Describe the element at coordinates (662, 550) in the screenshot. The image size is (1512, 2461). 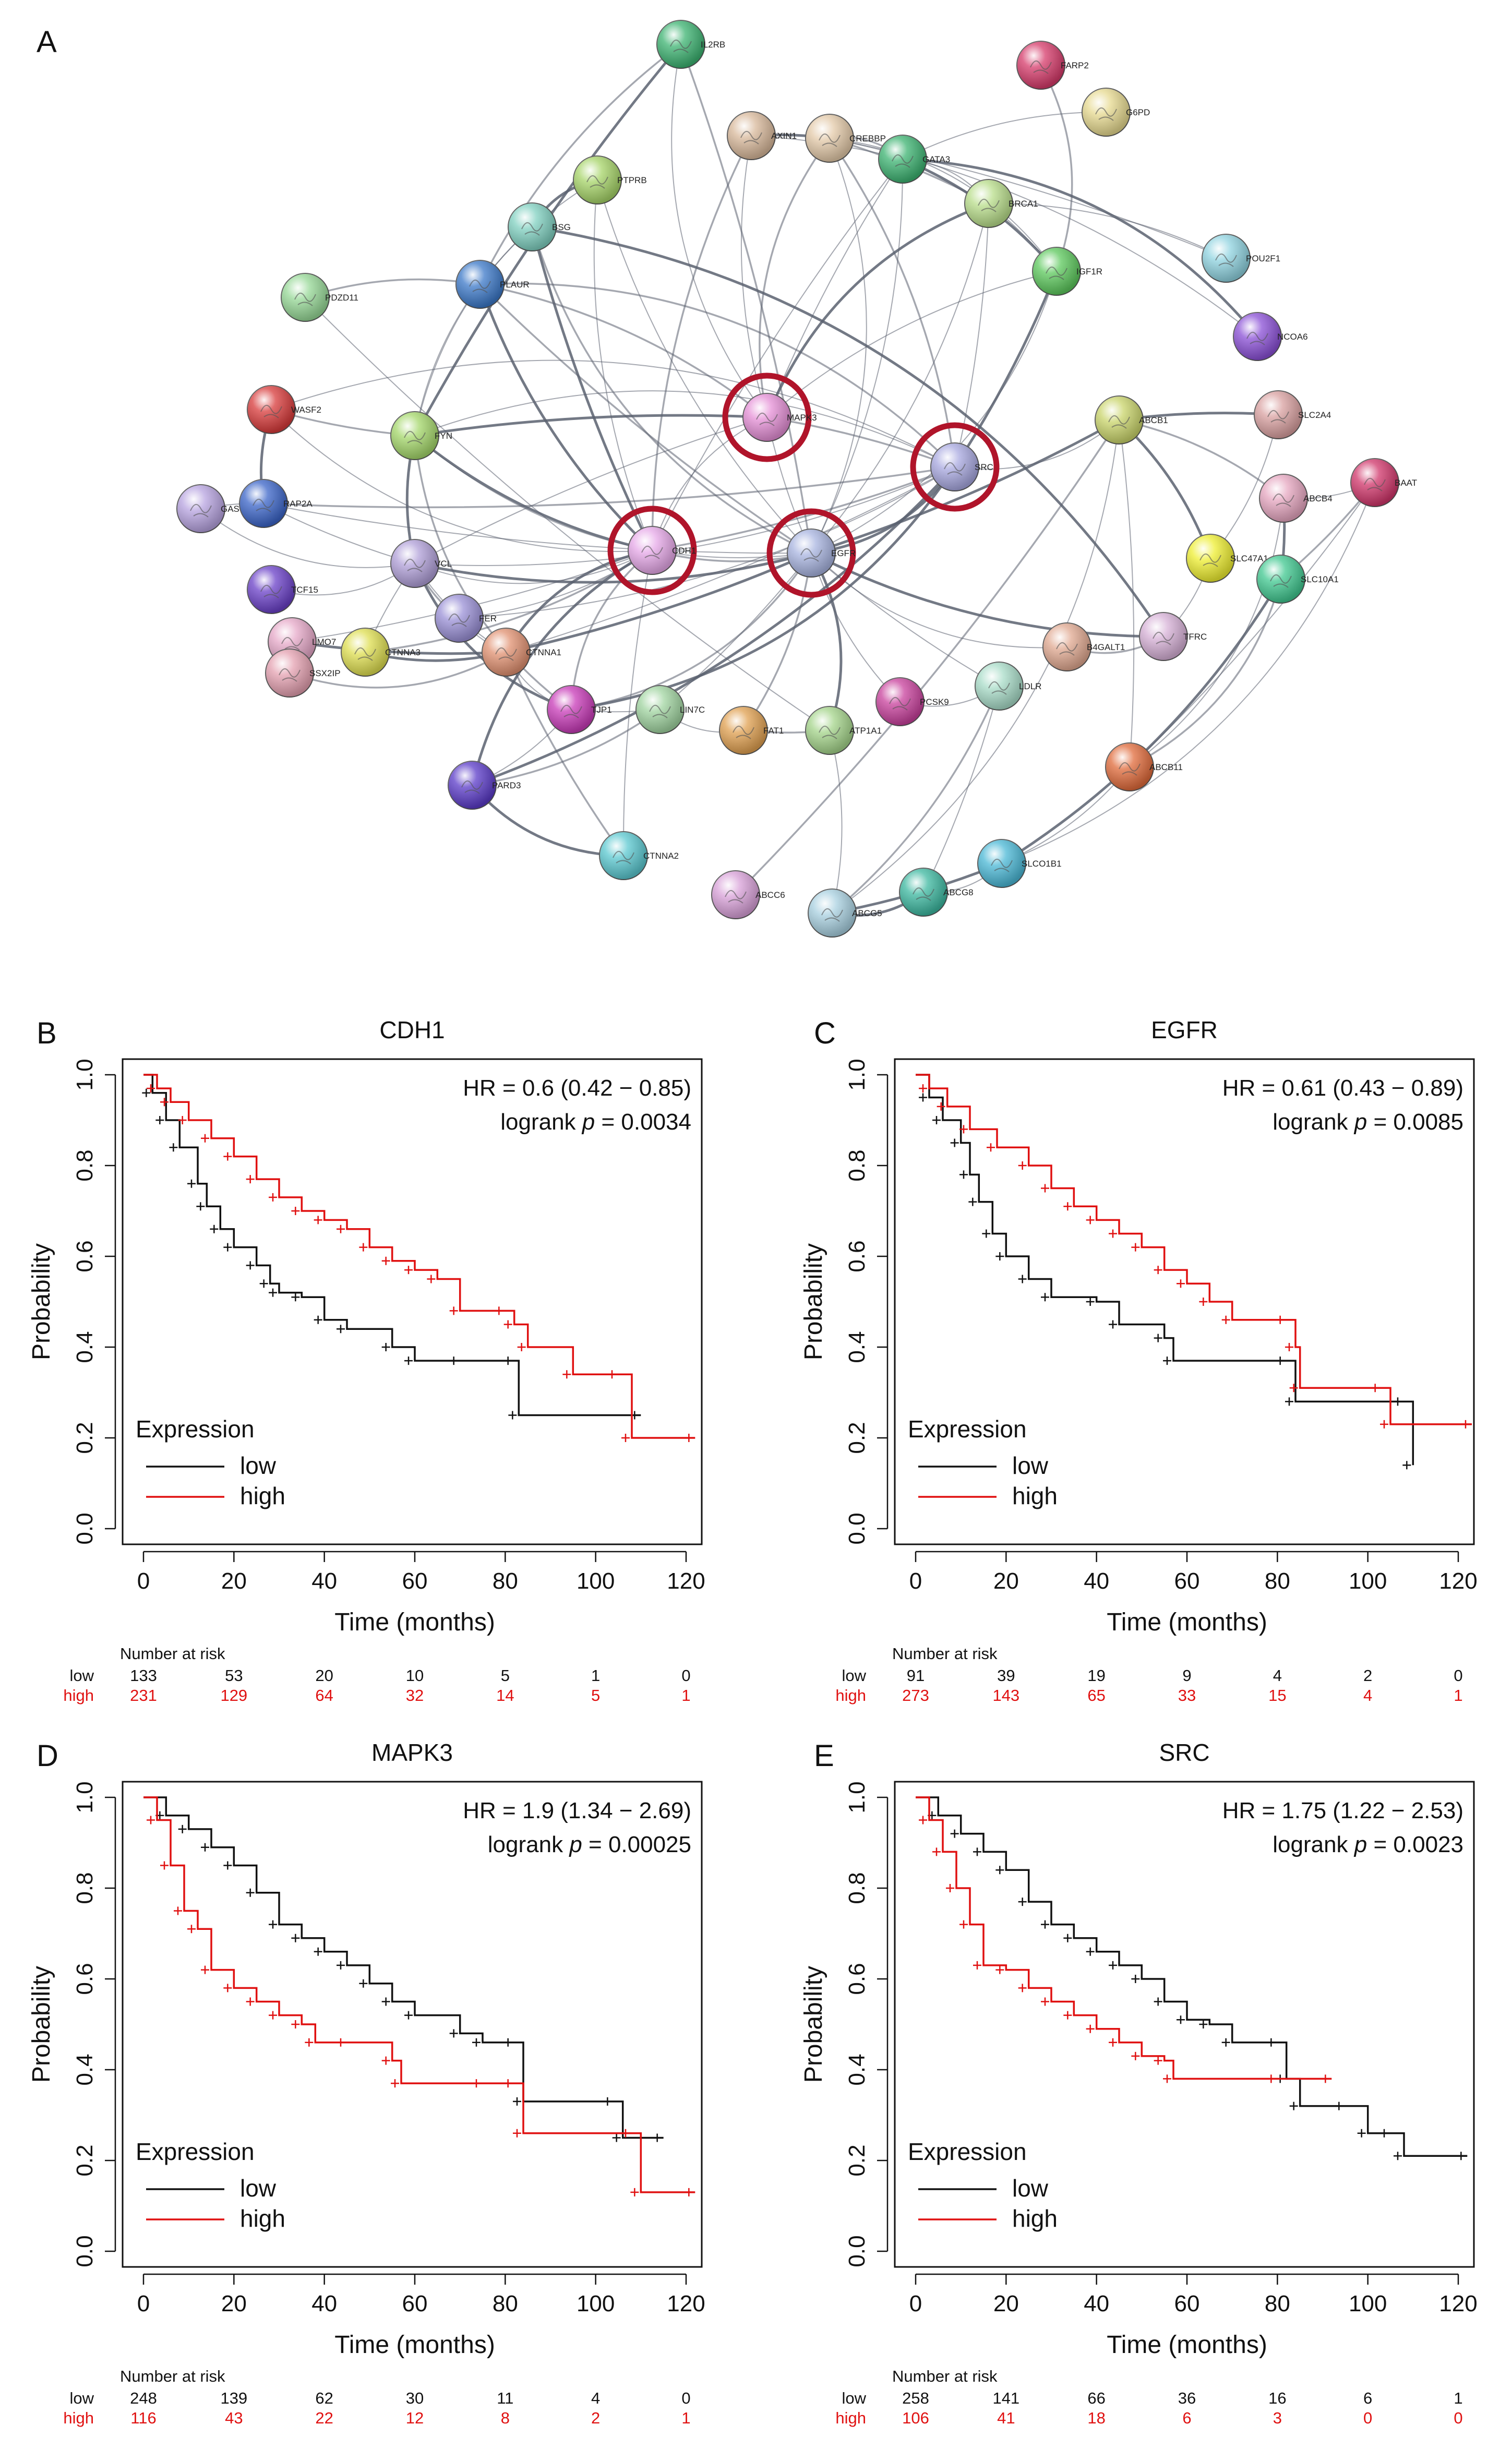
I see `network-node: CDH1` at that location.